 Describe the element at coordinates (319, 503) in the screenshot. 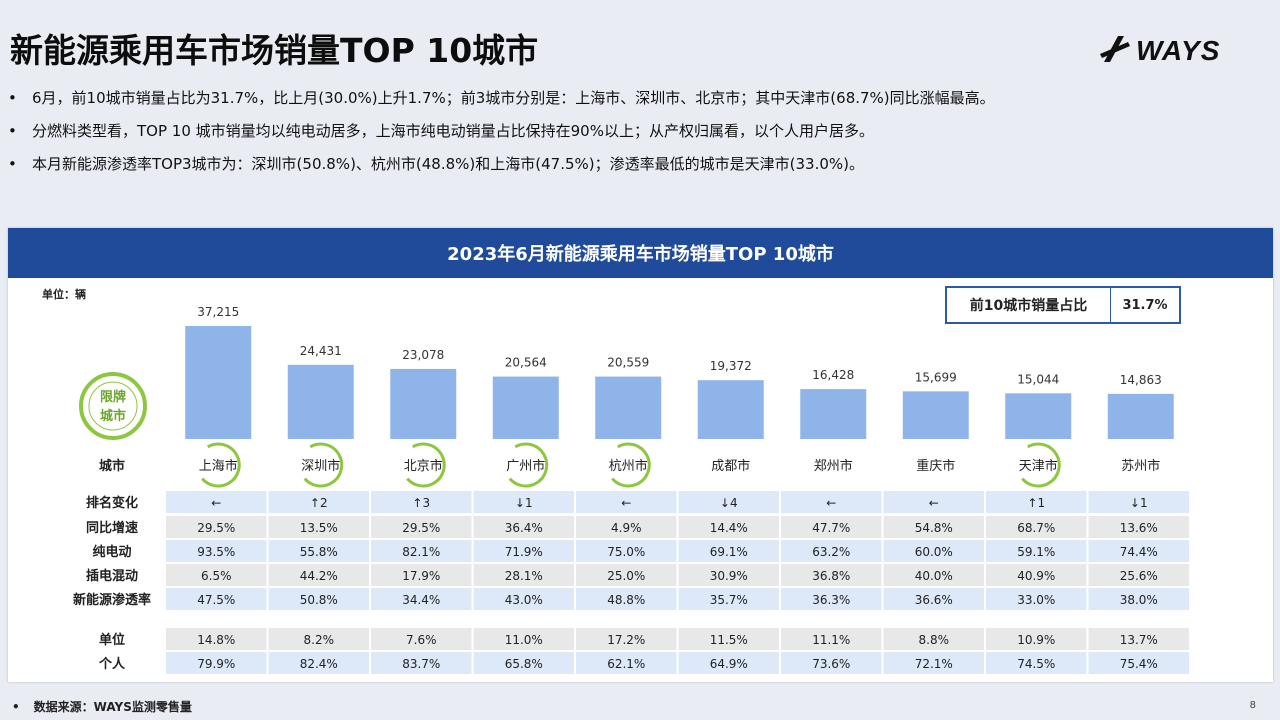

I see `cell-value: ↑2` at that location.